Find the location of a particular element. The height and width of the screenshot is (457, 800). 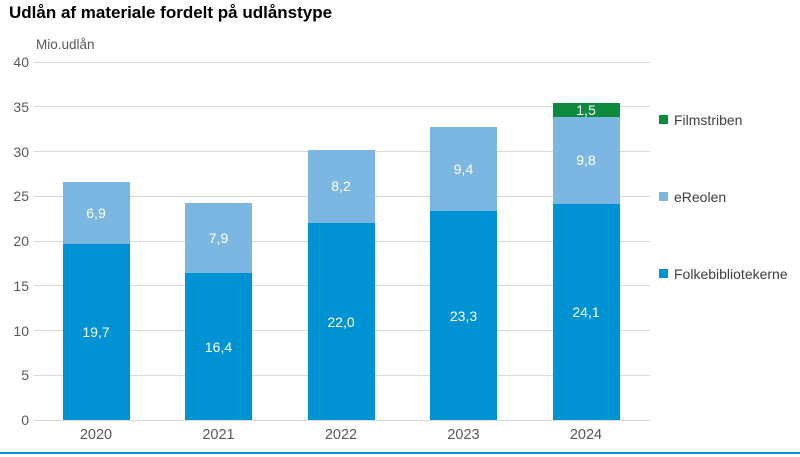

x-axis-tick-label-2022: 2022 is located at coordinates (341, 435).